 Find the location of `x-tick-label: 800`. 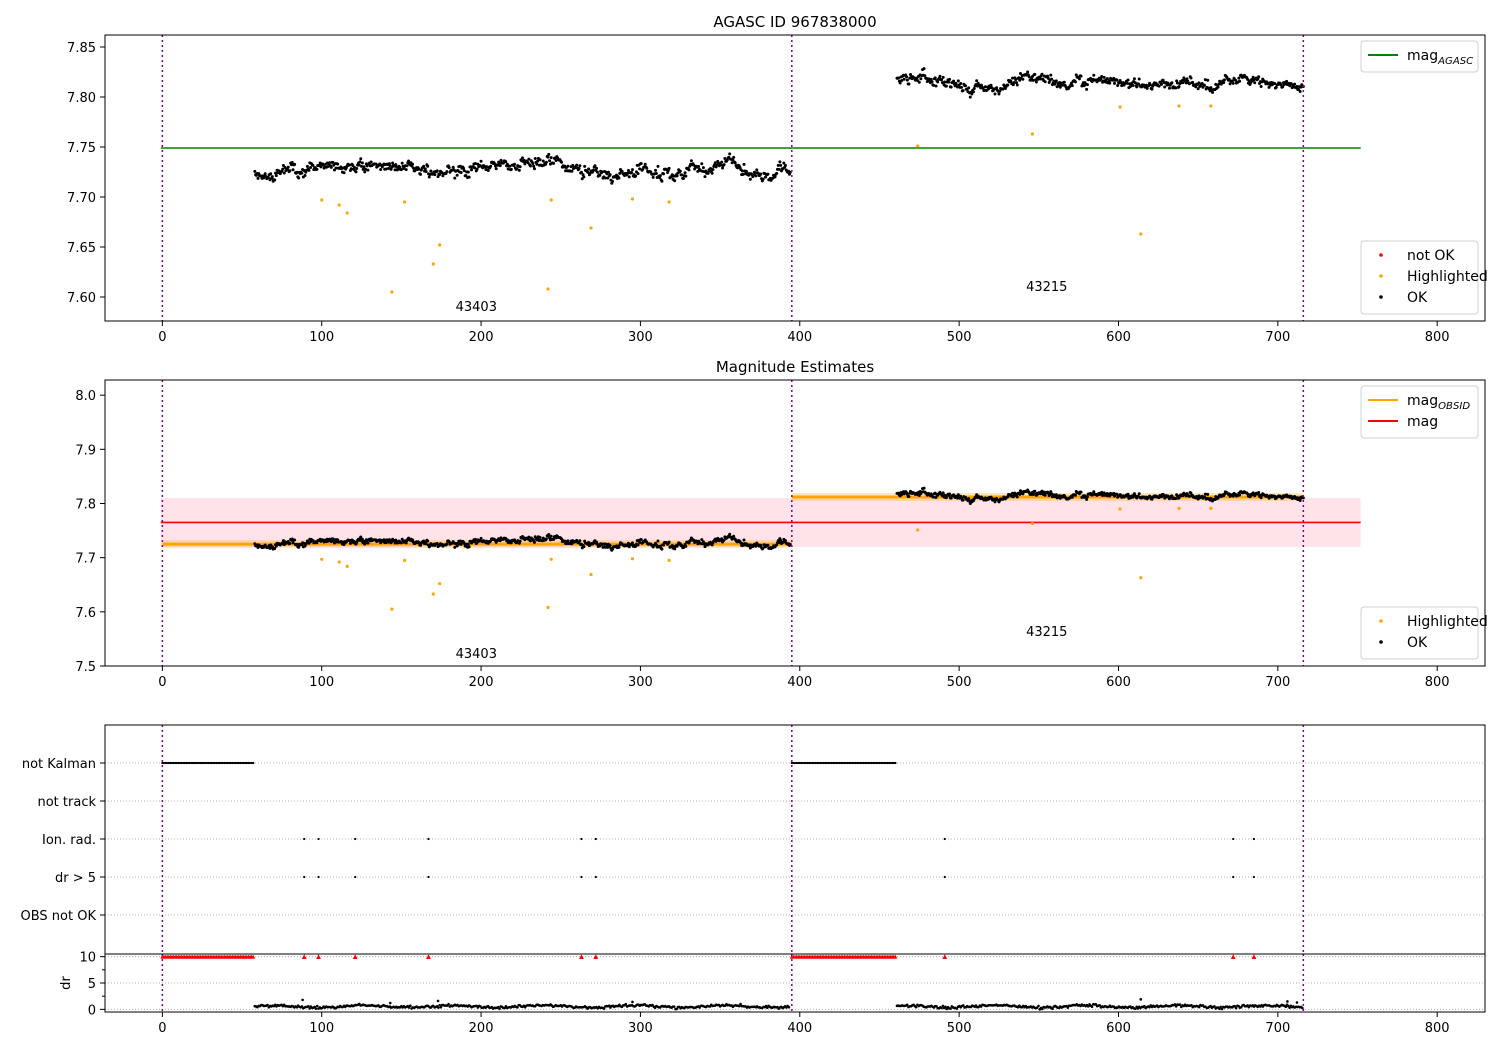

x-tick-label: 800 is located at coordinates (1437, 1028).